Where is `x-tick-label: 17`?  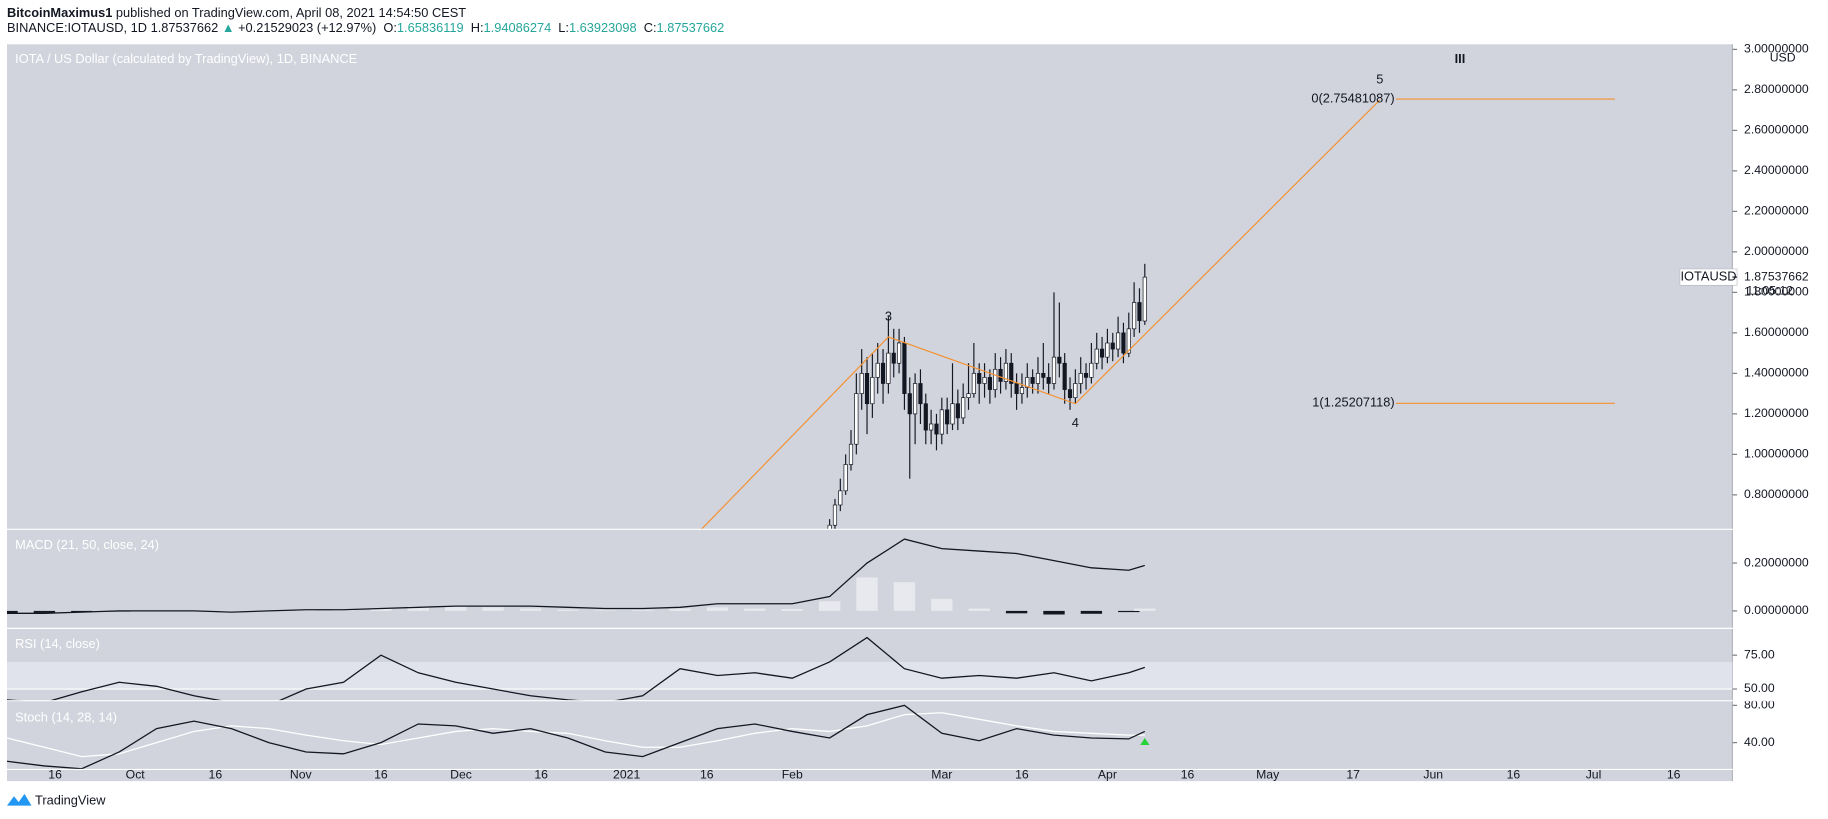
x-tick-label: 17 is located at coordinates (1353, 775).